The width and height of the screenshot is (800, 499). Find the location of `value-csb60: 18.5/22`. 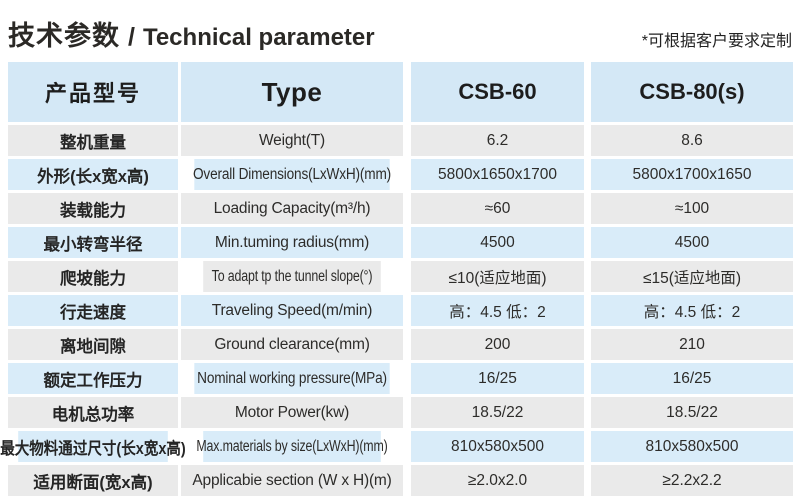

value-csb60: 18.5/22 is located at coordinates (497, 412).